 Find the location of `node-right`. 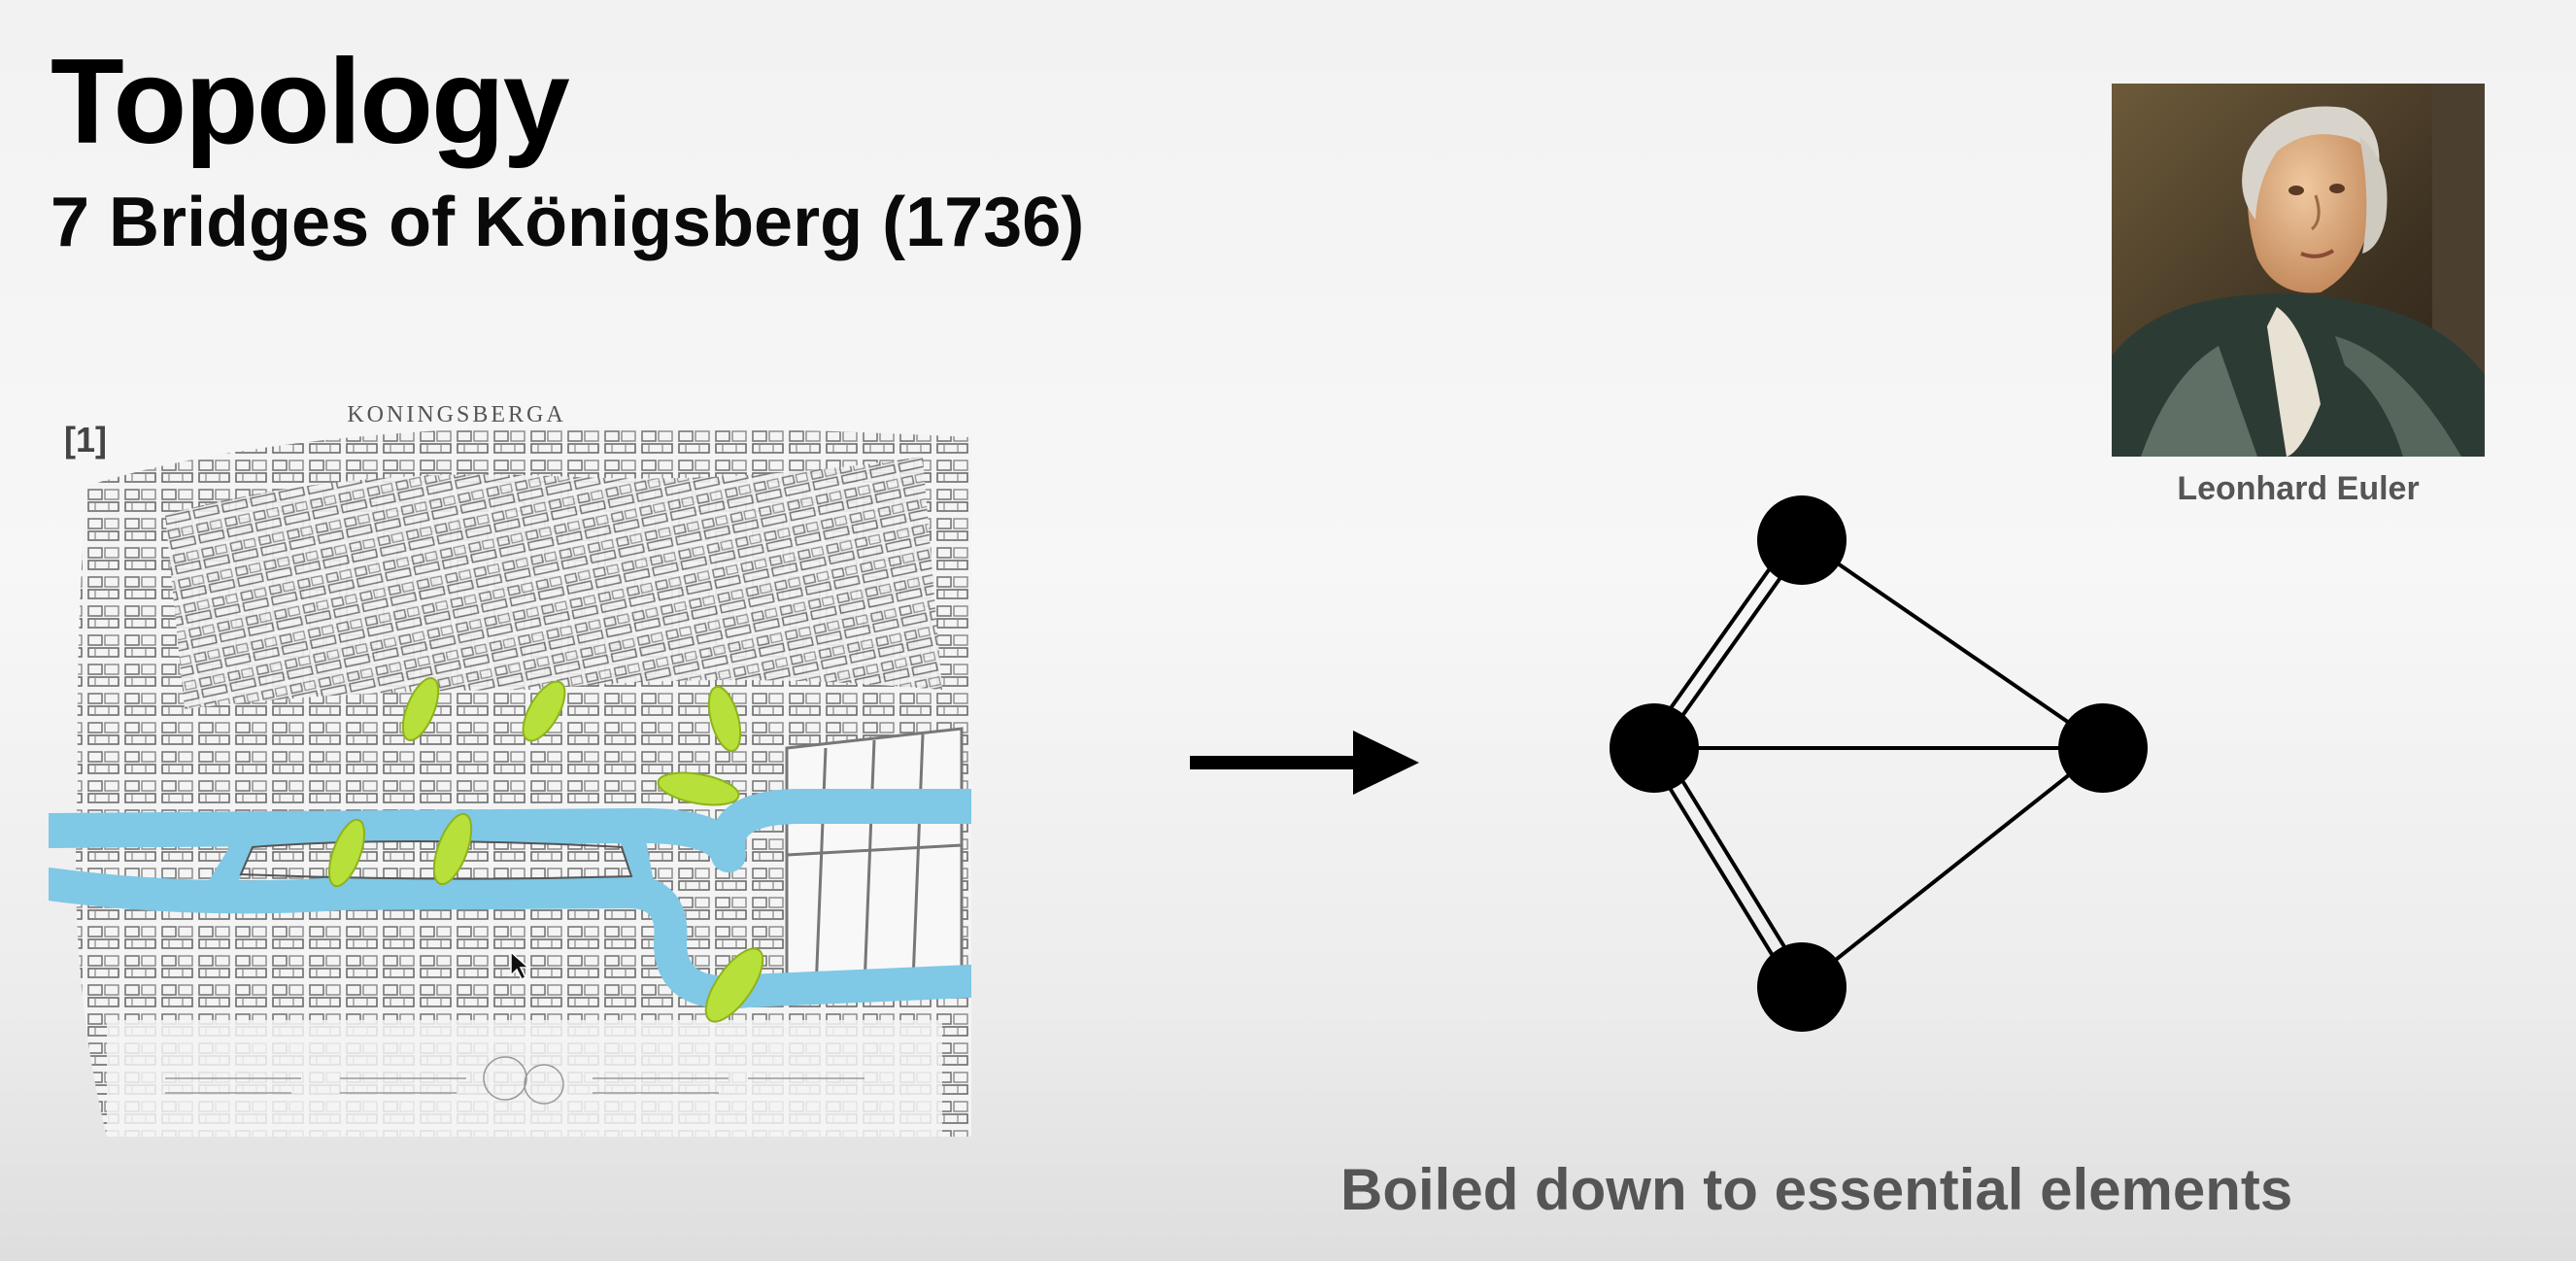

node-right is located at coordinates (2103, 748).